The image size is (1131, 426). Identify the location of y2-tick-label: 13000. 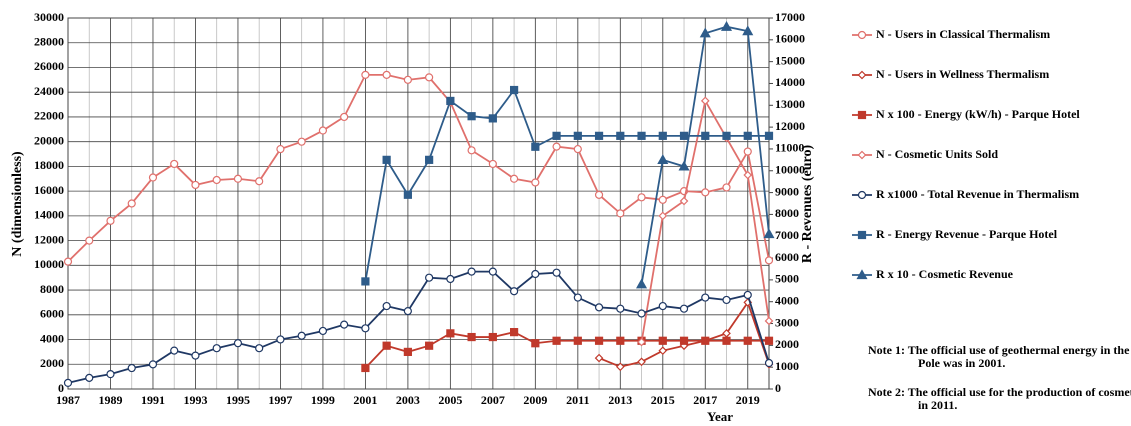
(790, 104).